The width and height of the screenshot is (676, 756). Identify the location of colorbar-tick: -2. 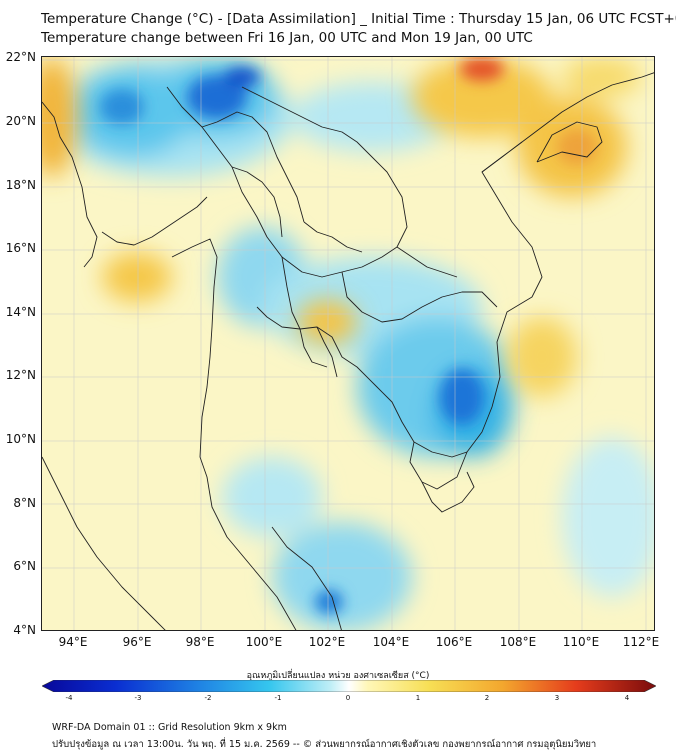
(208, 698).